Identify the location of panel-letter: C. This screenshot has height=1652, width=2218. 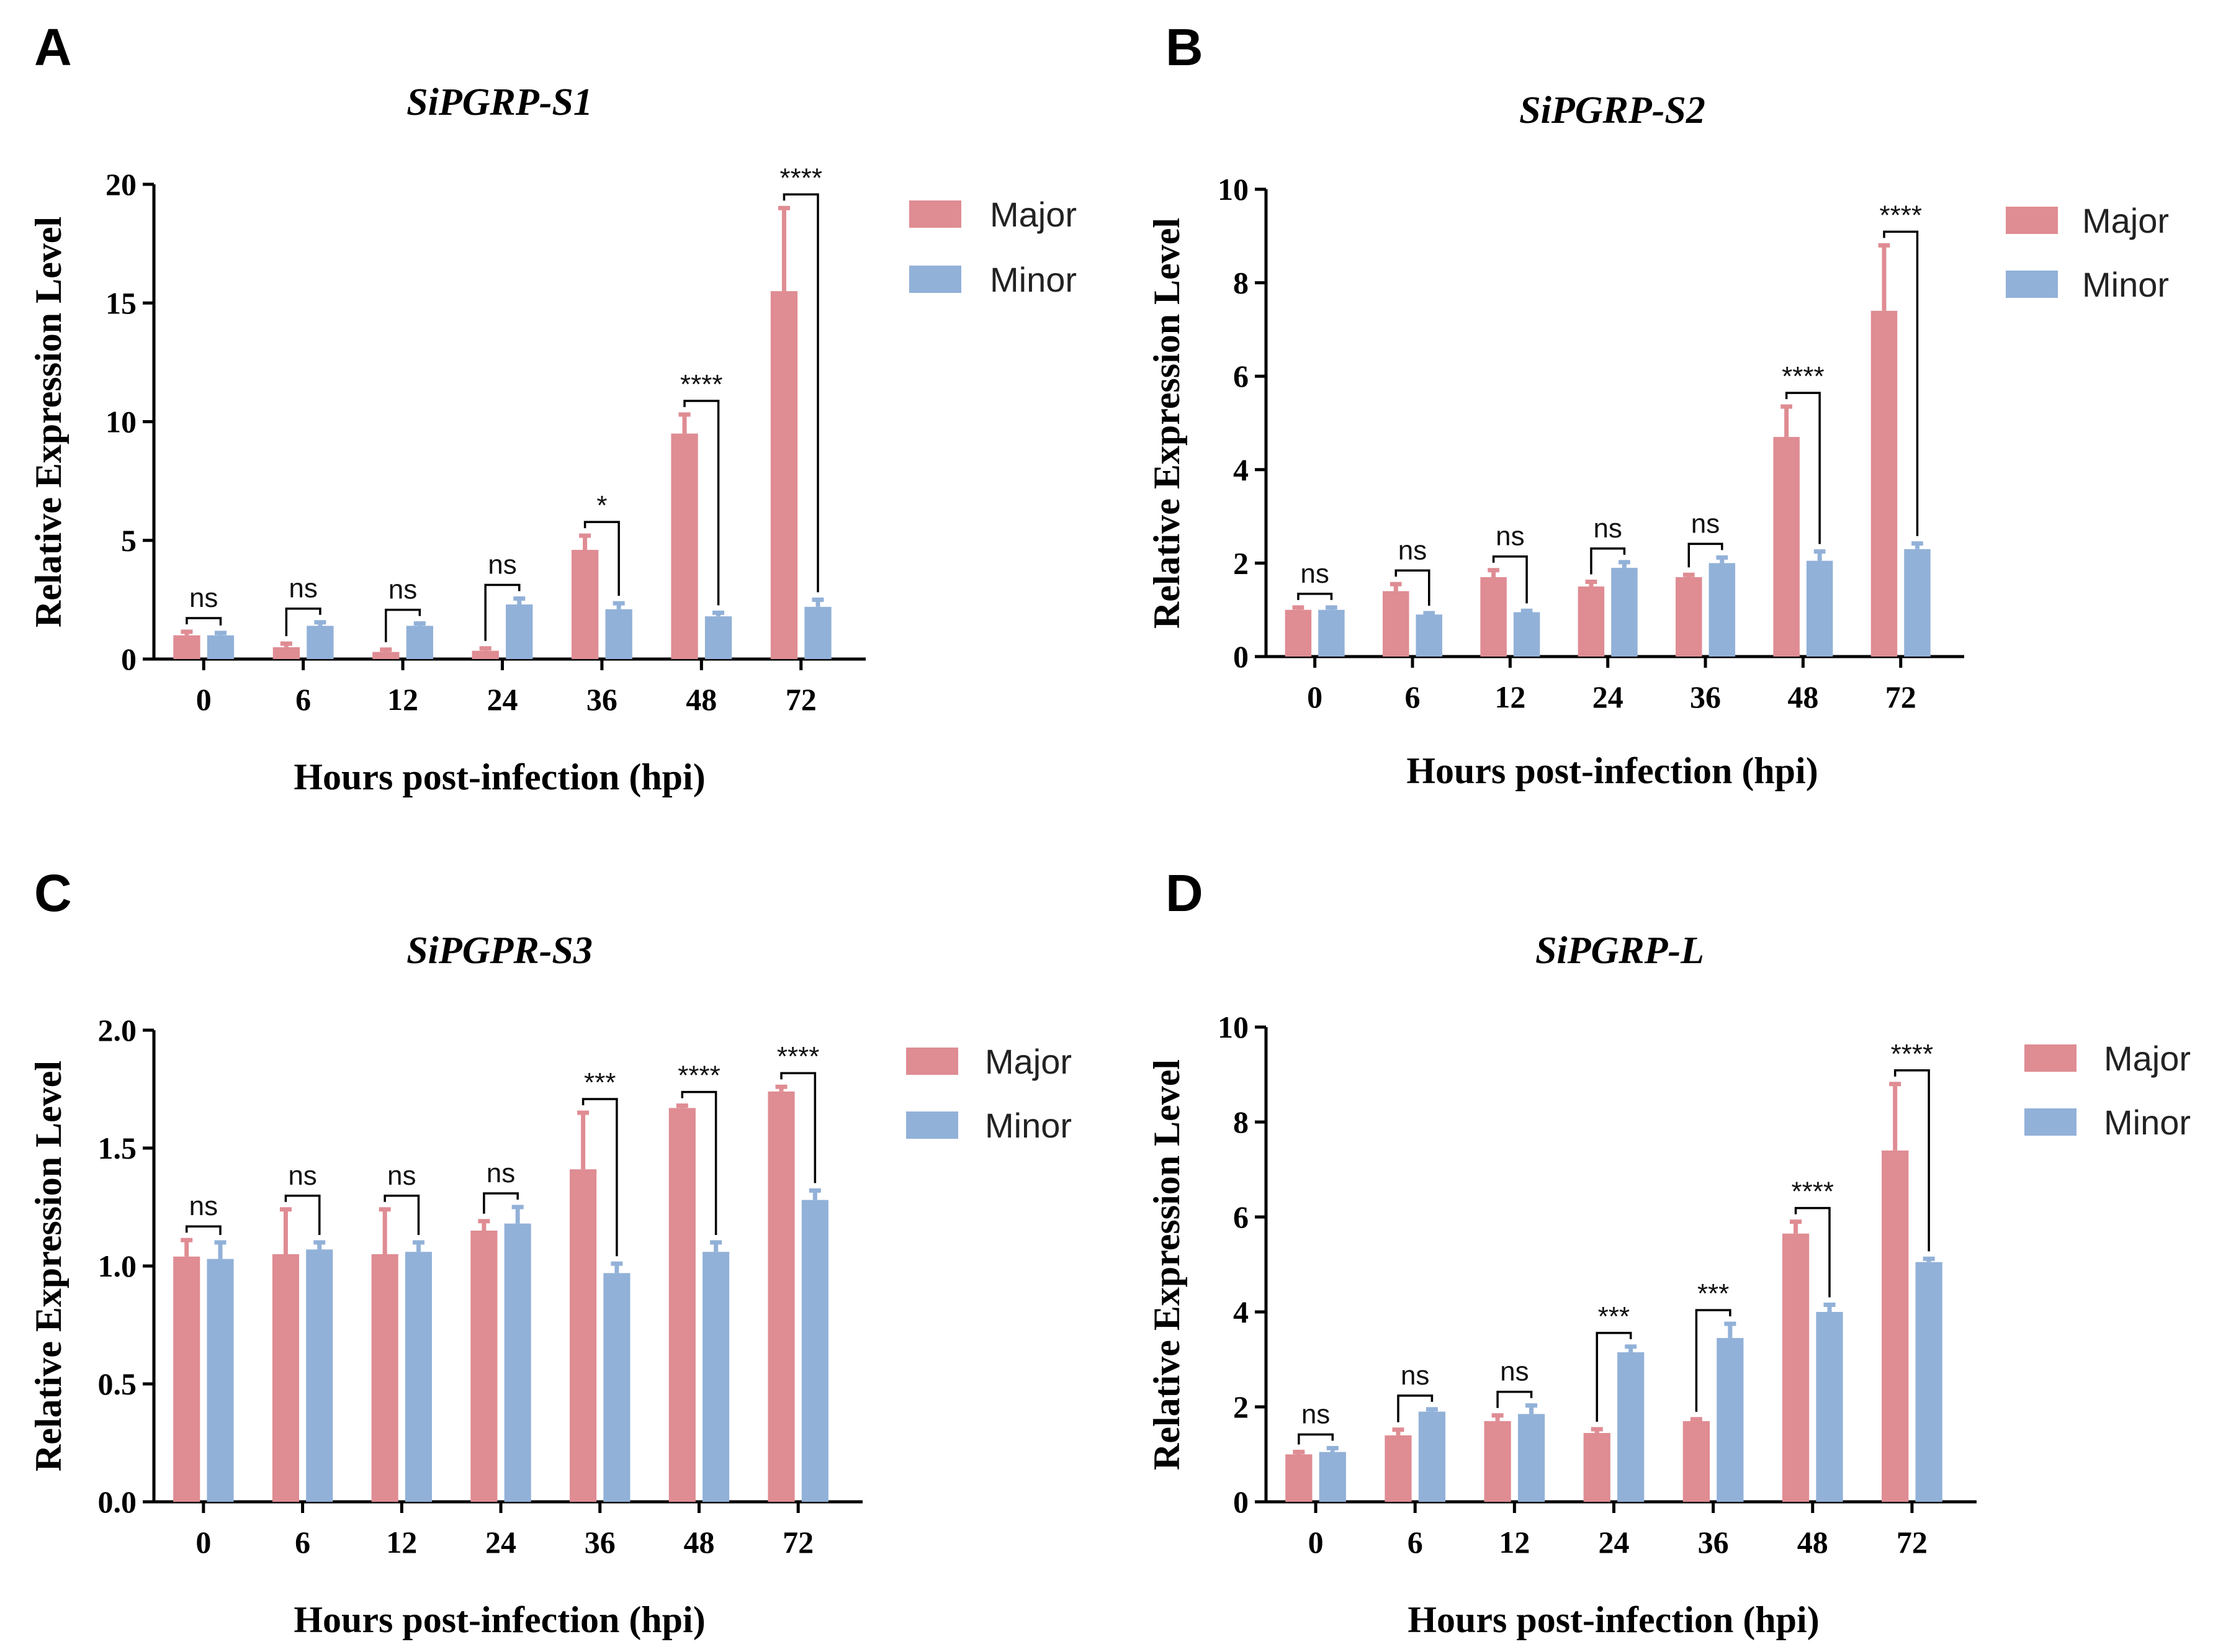
(53, 893).